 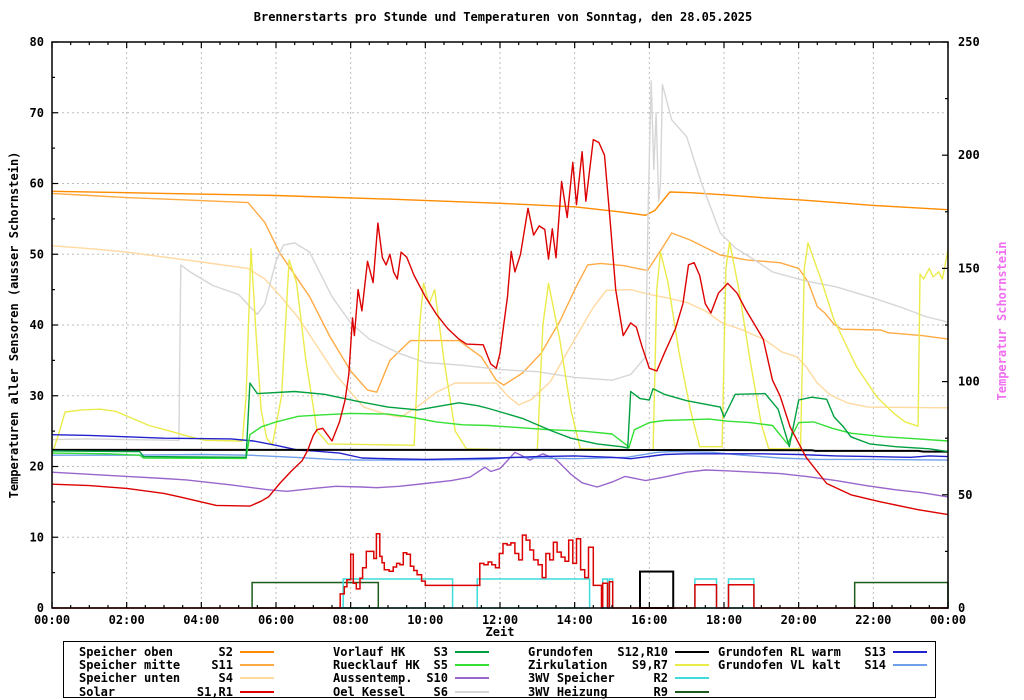 What do you see at coordinates (37, 113) in the screenshot?
I see `y-left-tick-label: 70` at bounding box center [37, 113].